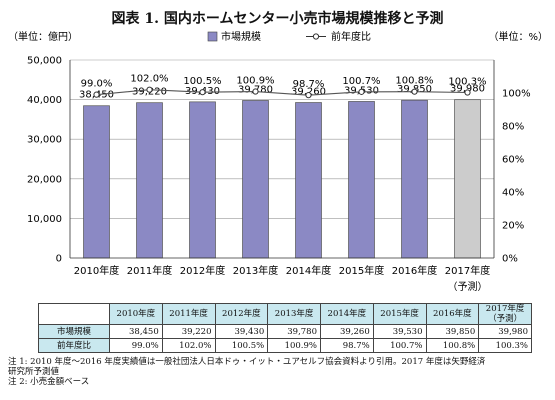 Image resolution: width=555 pixels, height=400 pixels. What do you see at coordinates (277, 19) in the screenshot?
I see `page-title: 図表 1. 国内ホームセンター小売市場規模推移と予測` at bounding box center [277, 19].